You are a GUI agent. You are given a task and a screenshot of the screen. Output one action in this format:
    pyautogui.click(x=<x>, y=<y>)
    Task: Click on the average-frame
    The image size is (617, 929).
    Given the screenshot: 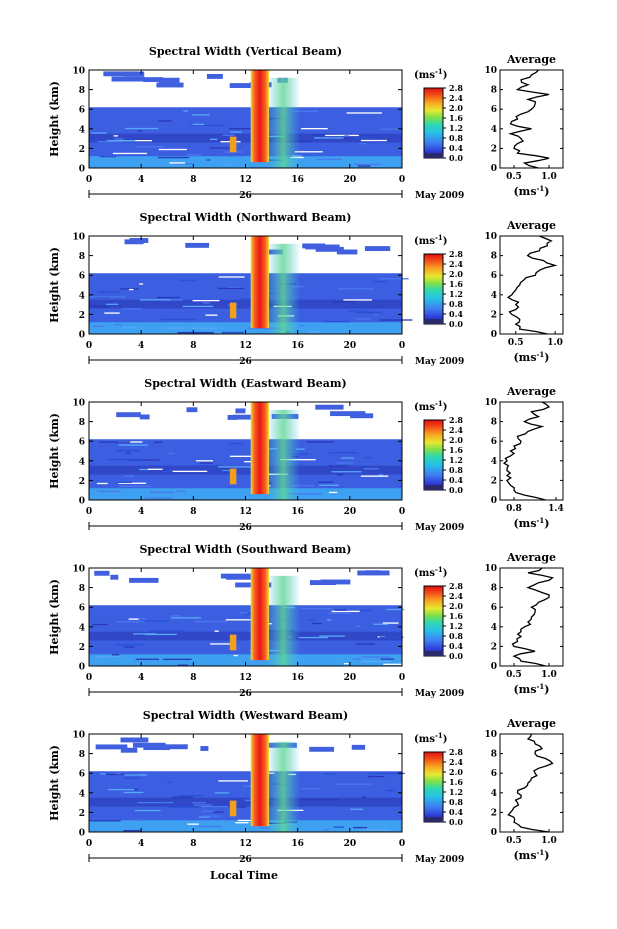 What is the action you would take?
    pyautogui.click(x=531, y=285)
    